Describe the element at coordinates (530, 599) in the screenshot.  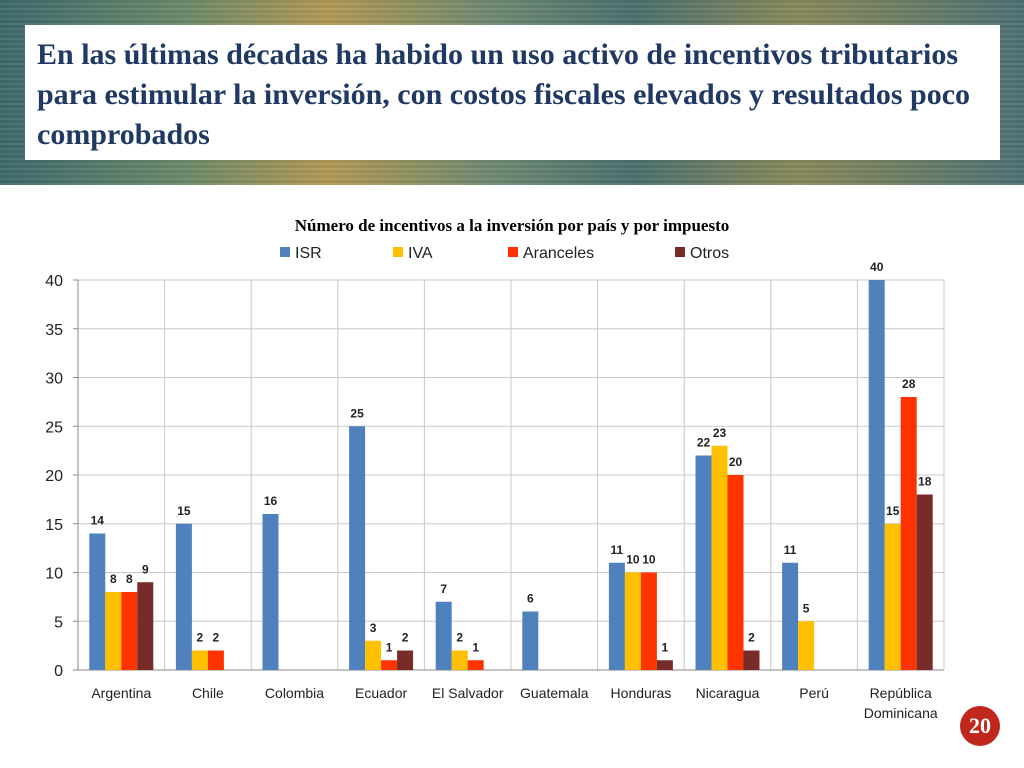
I see `data-label: 6` at that location.